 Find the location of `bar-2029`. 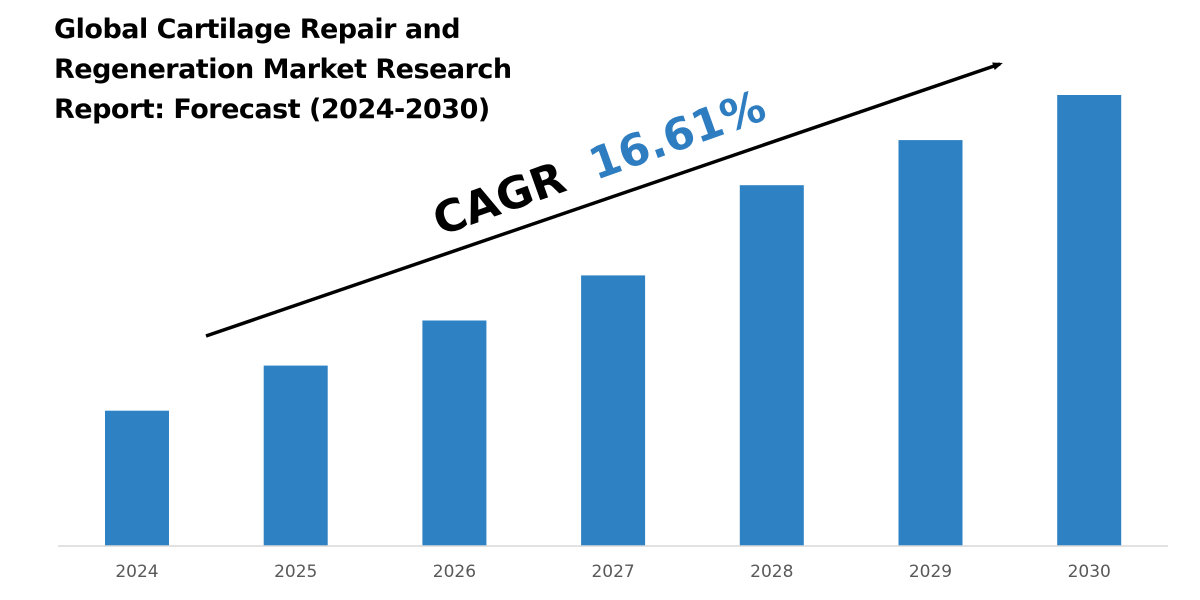

bar-2029 is located at coordinates (930, 343).